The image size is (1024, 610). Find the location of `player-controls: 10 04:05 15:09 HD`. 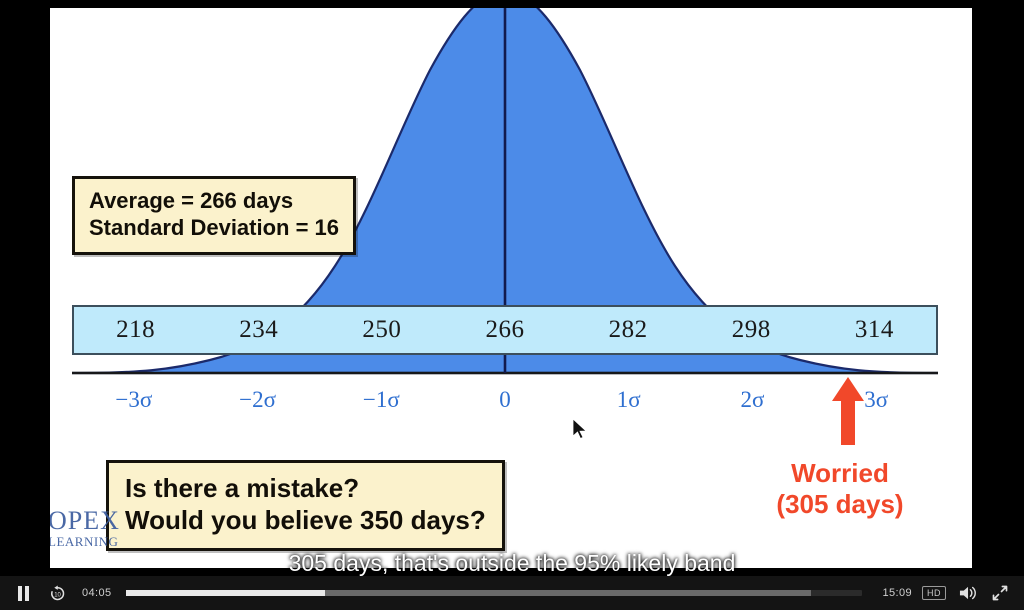

player-controls: 10 04:05 15:09 HD is located at coordinates (512, 593).